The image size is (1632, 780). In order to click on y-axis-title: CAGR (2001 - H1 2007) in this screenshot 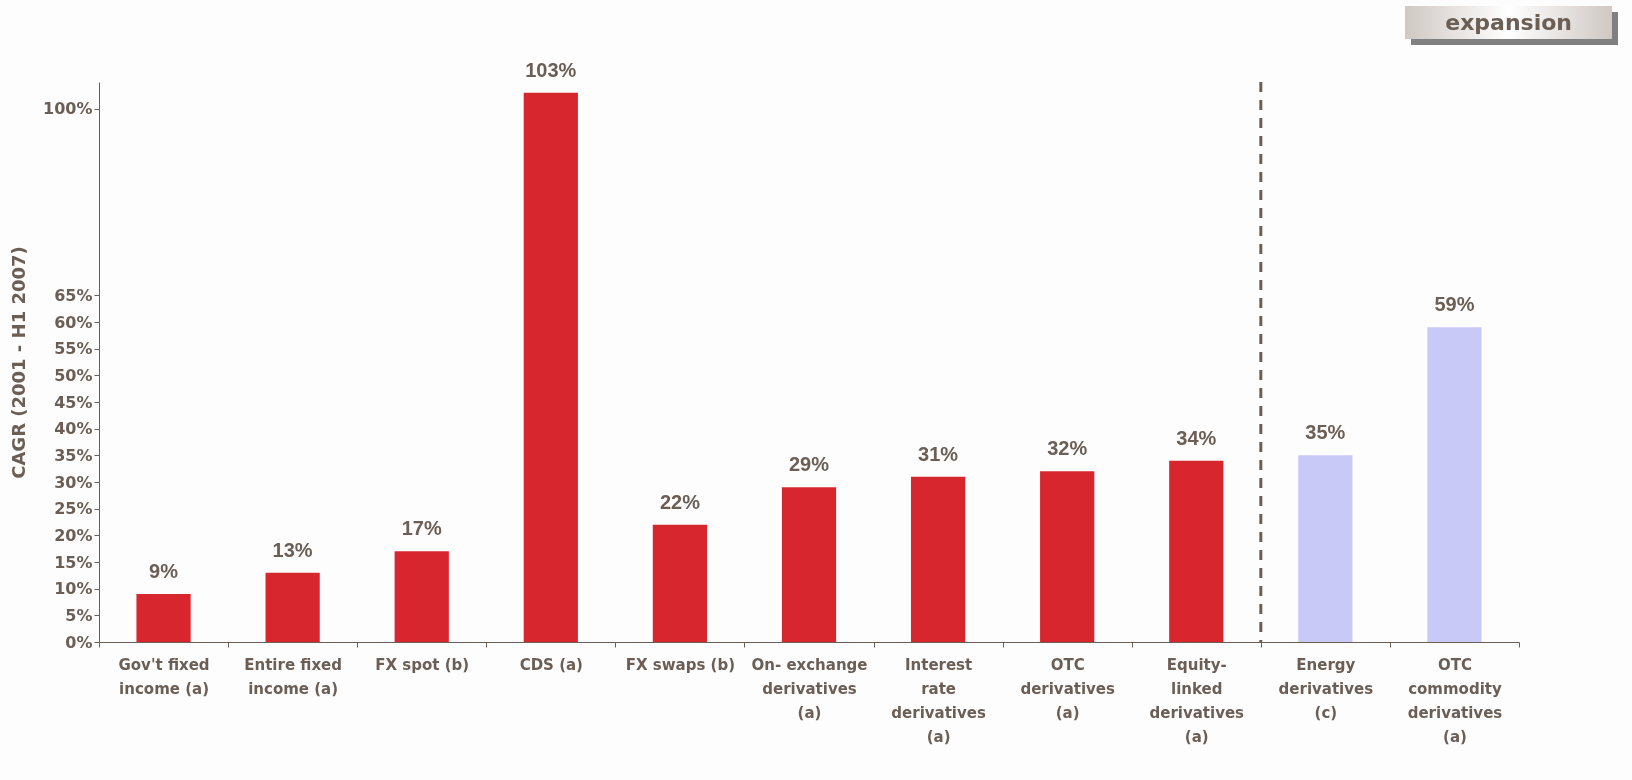, I will do `click(19, 362)`.